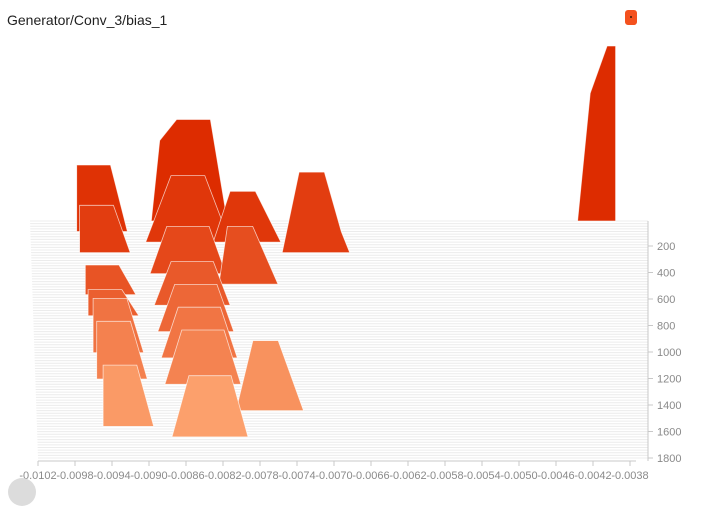  I want to click on x-tick-label: -0.0054, so click(481, 476).